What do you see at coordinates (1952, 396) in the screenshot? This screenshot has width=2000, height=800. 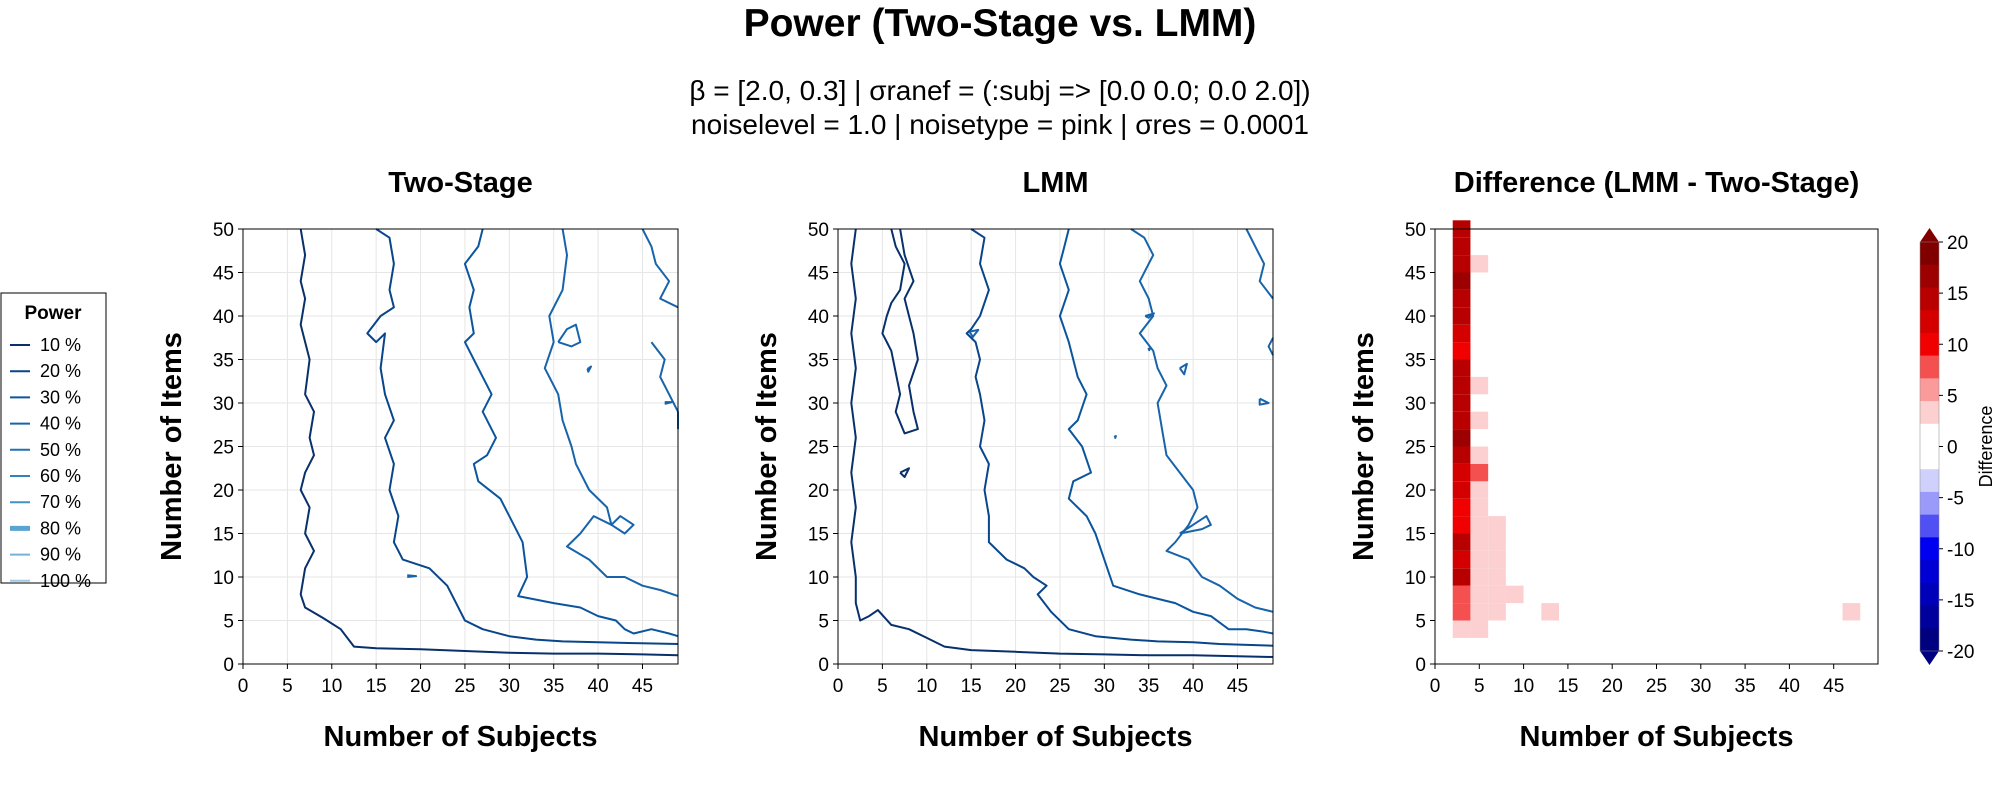 I see `colorbar-tick-label: 5` at bounding box center [1952, 396].